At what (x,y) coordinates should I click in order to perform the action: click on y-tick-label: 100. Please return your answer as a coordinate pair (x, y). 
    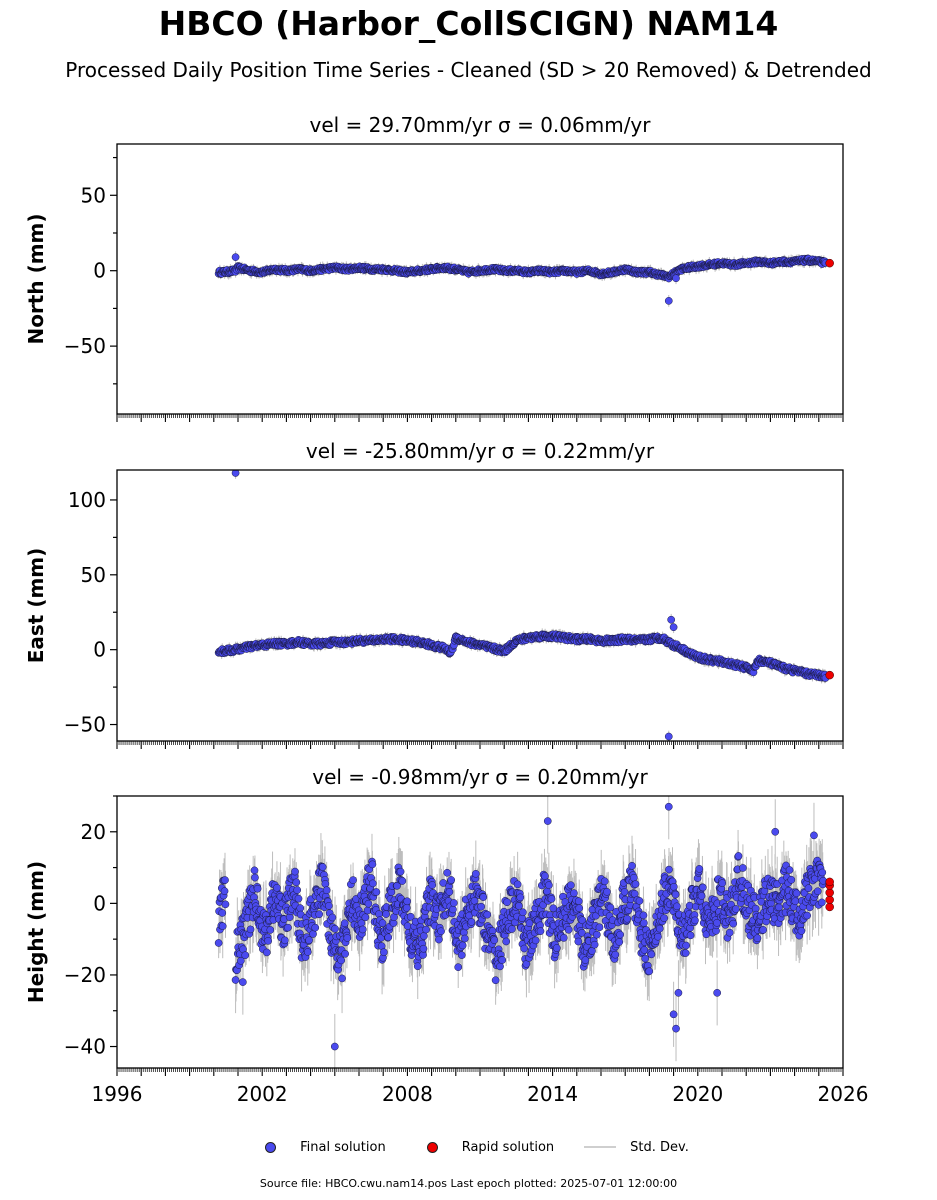
    Looking at the image, I should click on (87, 500).